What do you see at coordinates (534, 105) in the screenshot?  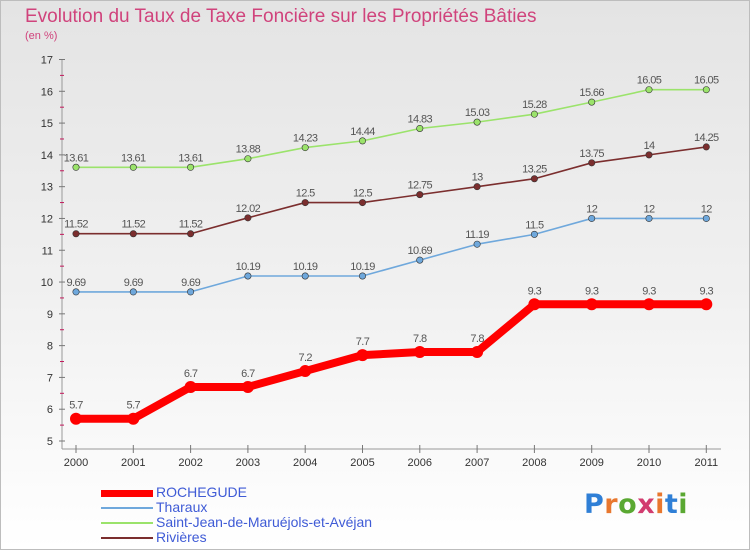 I see `data-label: 15.28` at bounding box center [534, 105].